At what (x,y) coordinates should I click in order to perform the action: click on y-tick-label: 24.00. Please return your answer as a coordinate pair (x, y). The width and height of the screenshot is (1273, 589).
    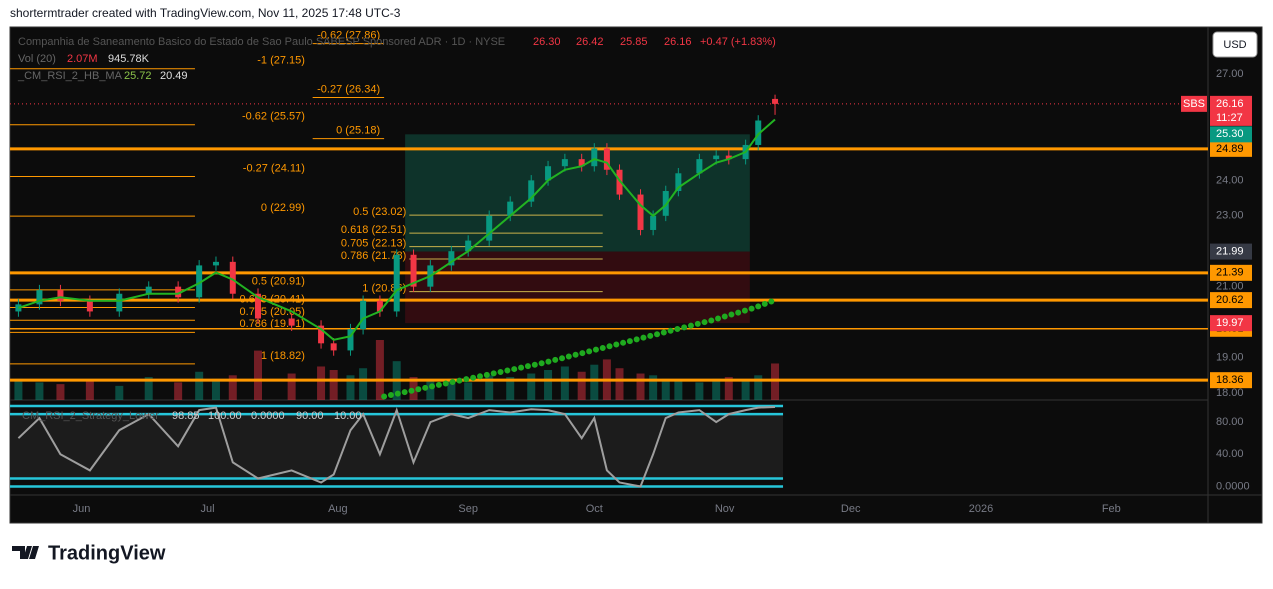
    Looking at the image, I should click on (1230, 180).